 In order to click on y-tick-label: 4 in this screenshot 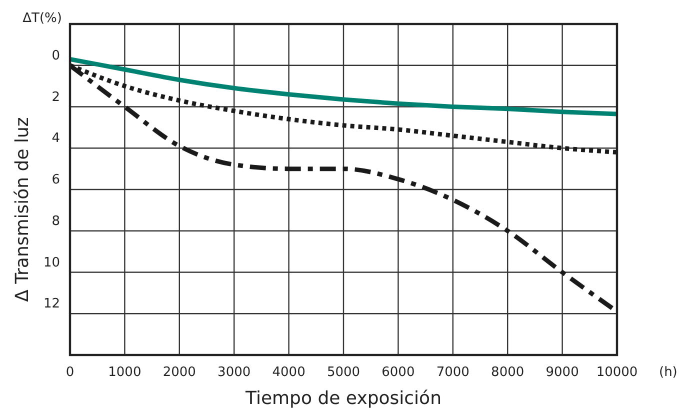, I will do `click(56, 138)`.